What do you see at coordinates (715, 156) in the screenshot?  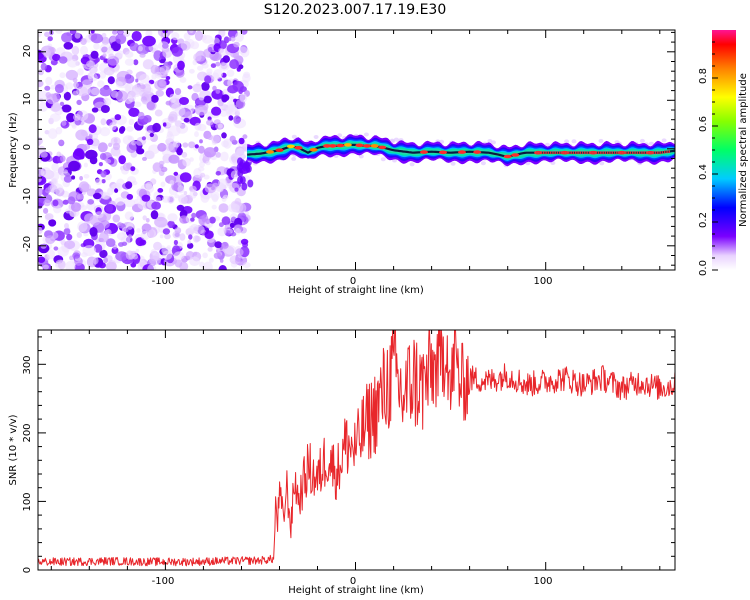 I see `colorbar-ticks` at bounding box center [715, 156].